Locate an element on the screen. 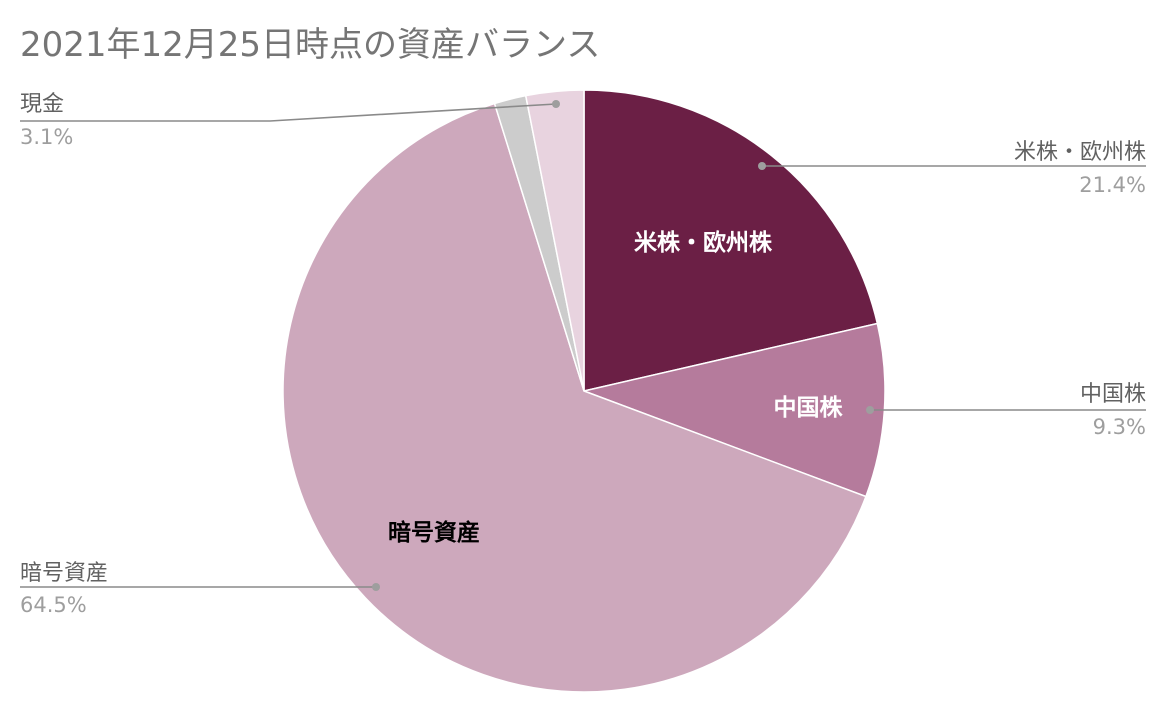 Image resolution: width=1162 pixels, height=706 pixels. callout-label-cash: 現金 is located at coordinates (42, 104).